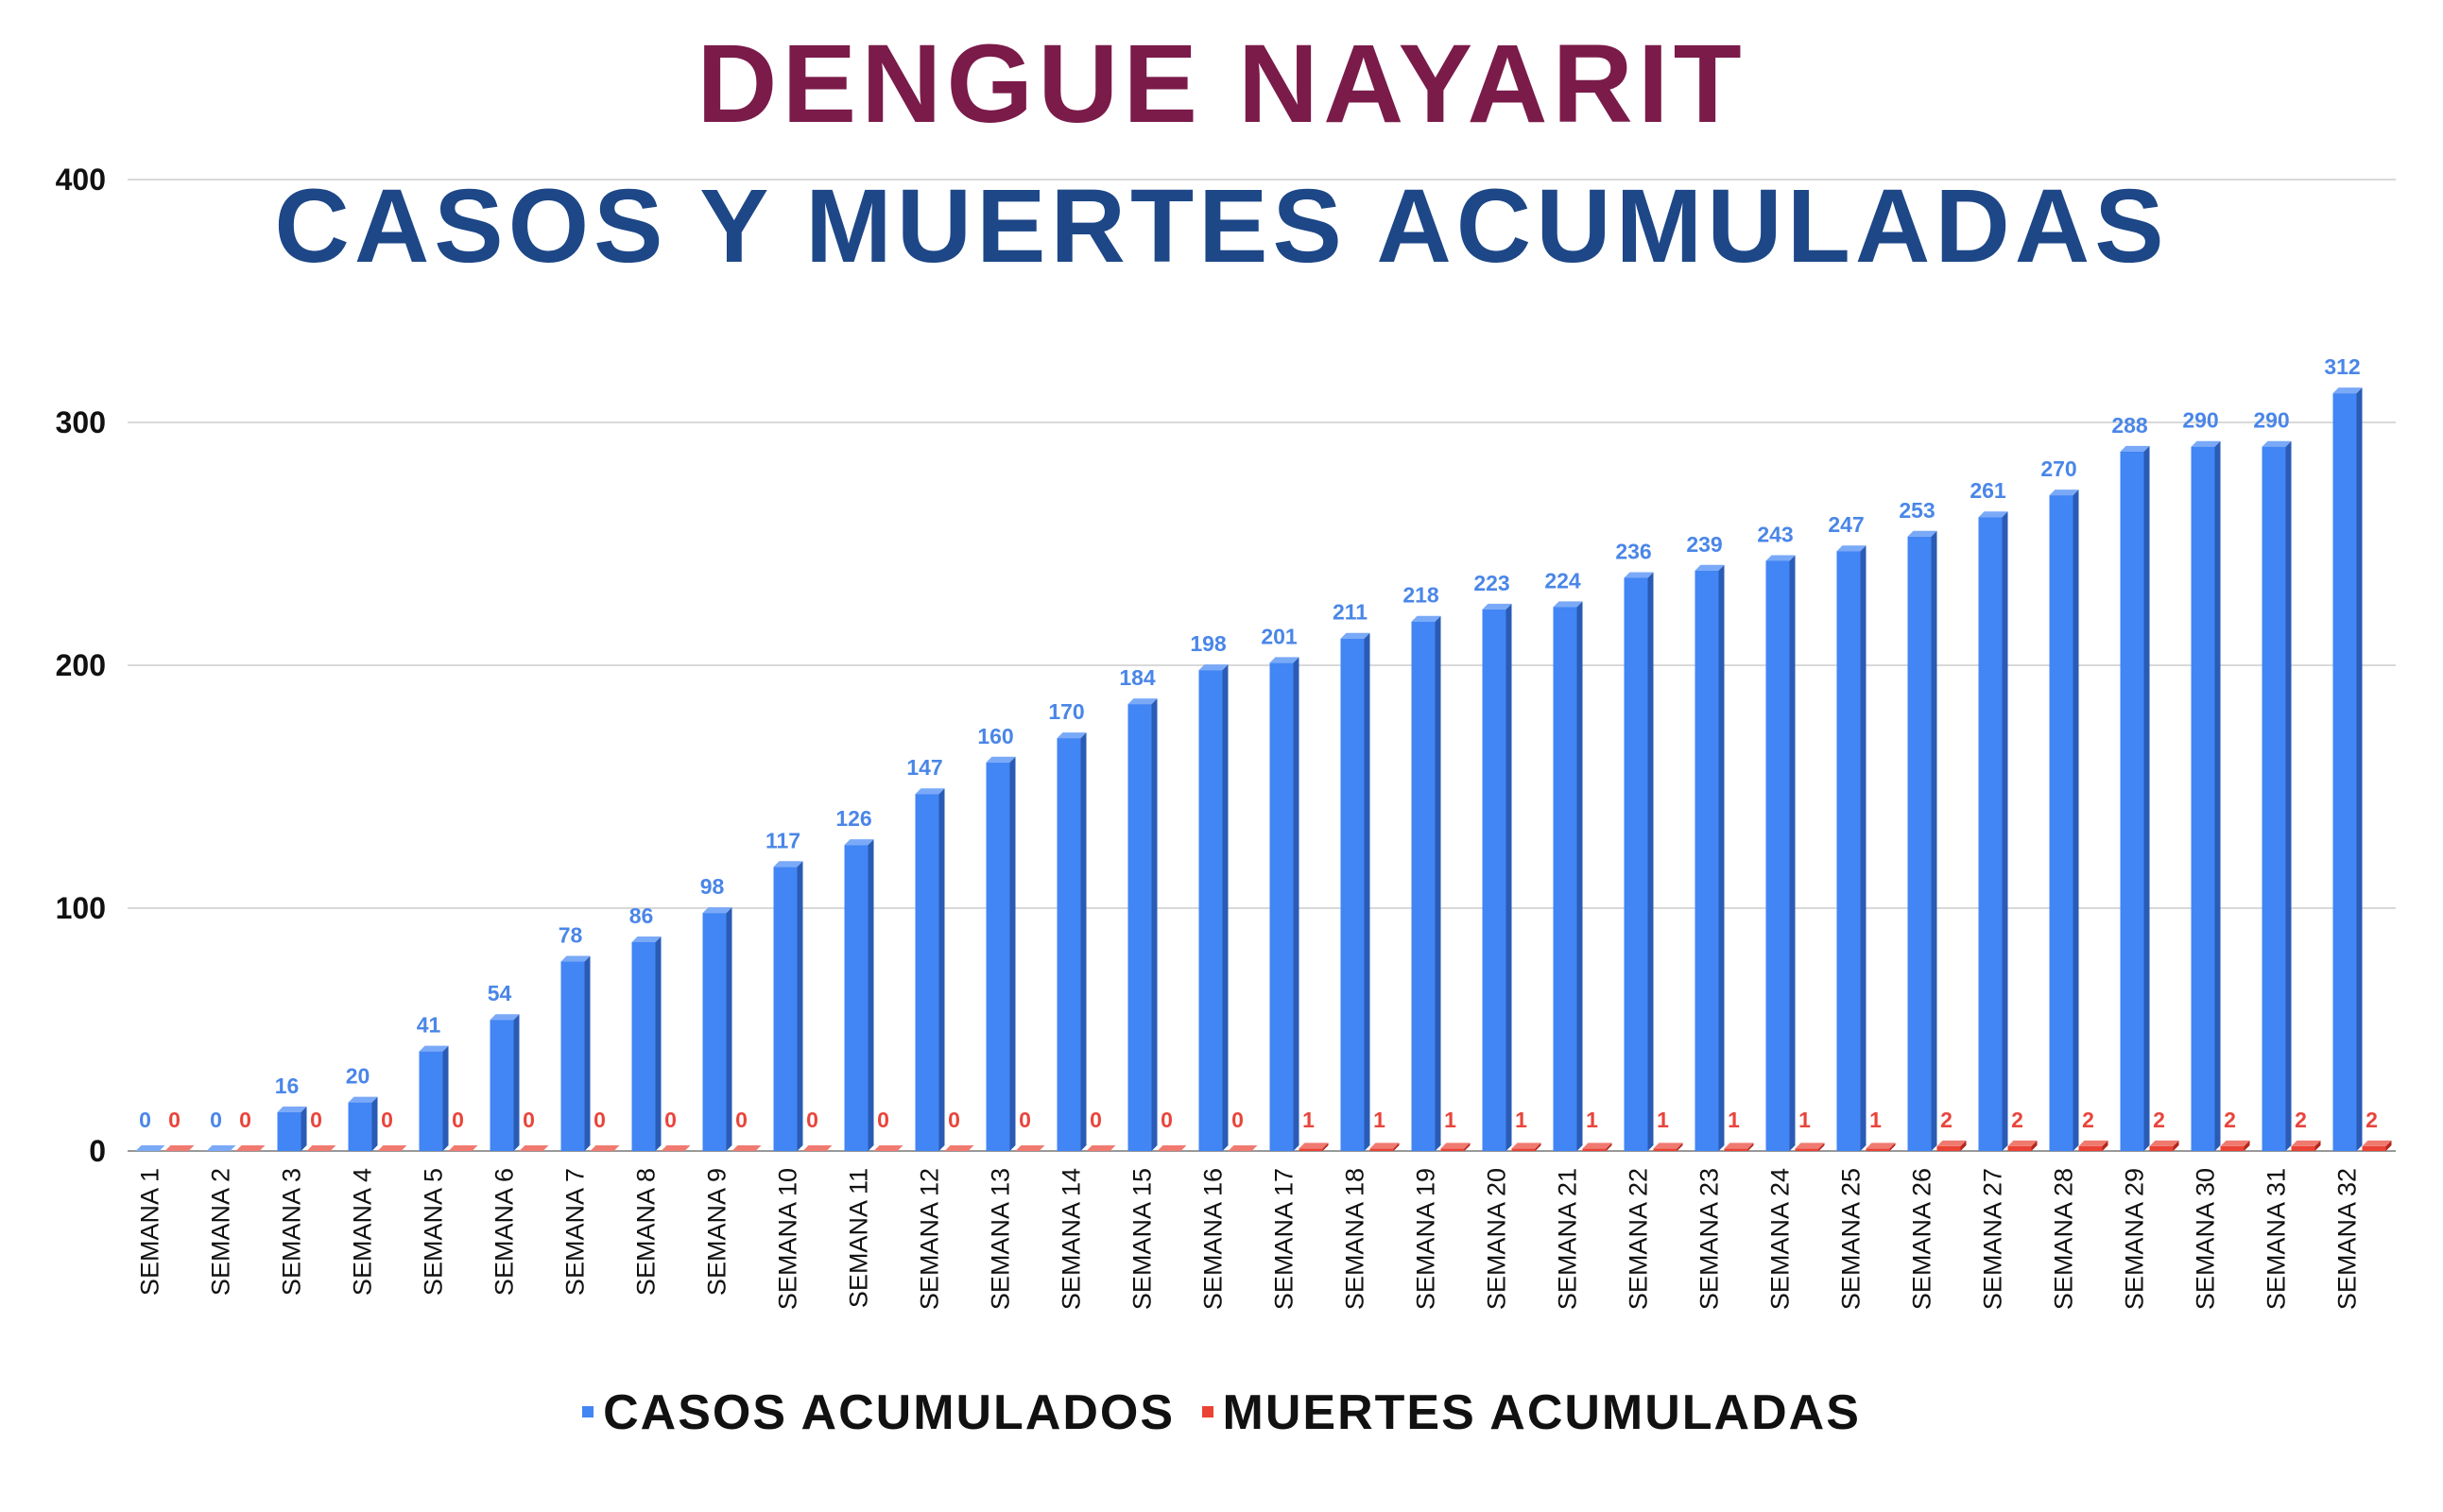  I want to click on legend: CASOS ACUMULADOS MUERTES ACUMULADAS, so click(1222, 1412).